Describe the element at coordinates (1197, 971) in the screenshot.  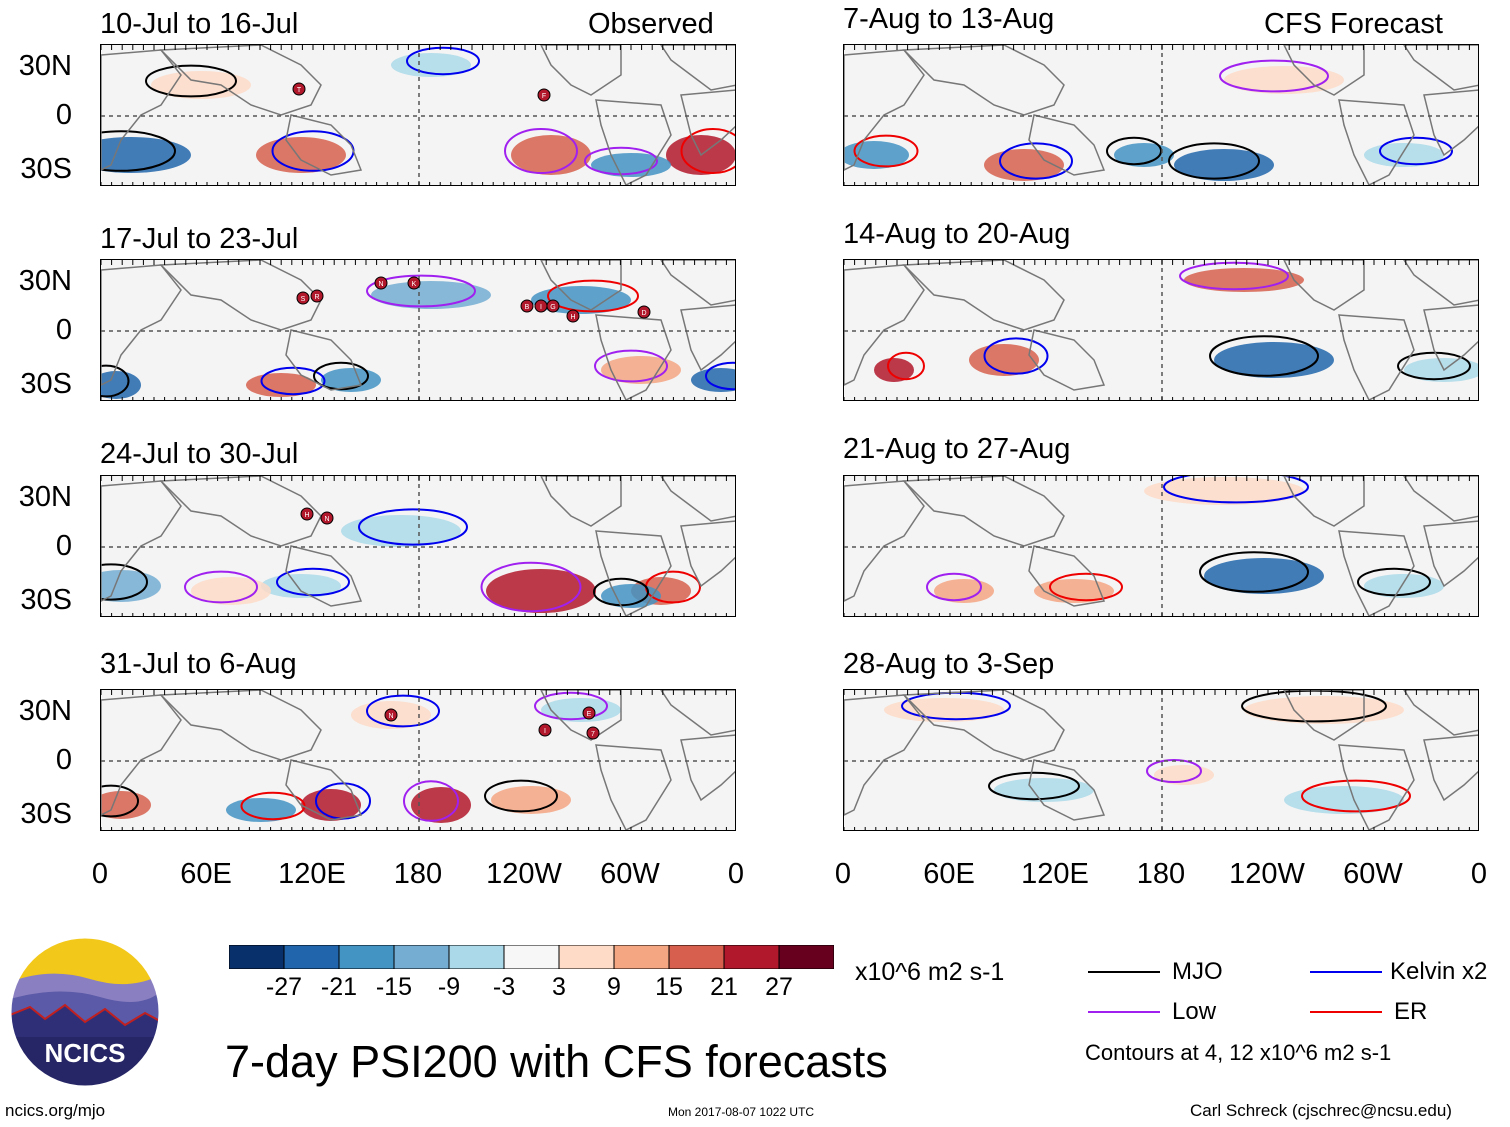
I see `legend-mjo-label: MJO` at that location.